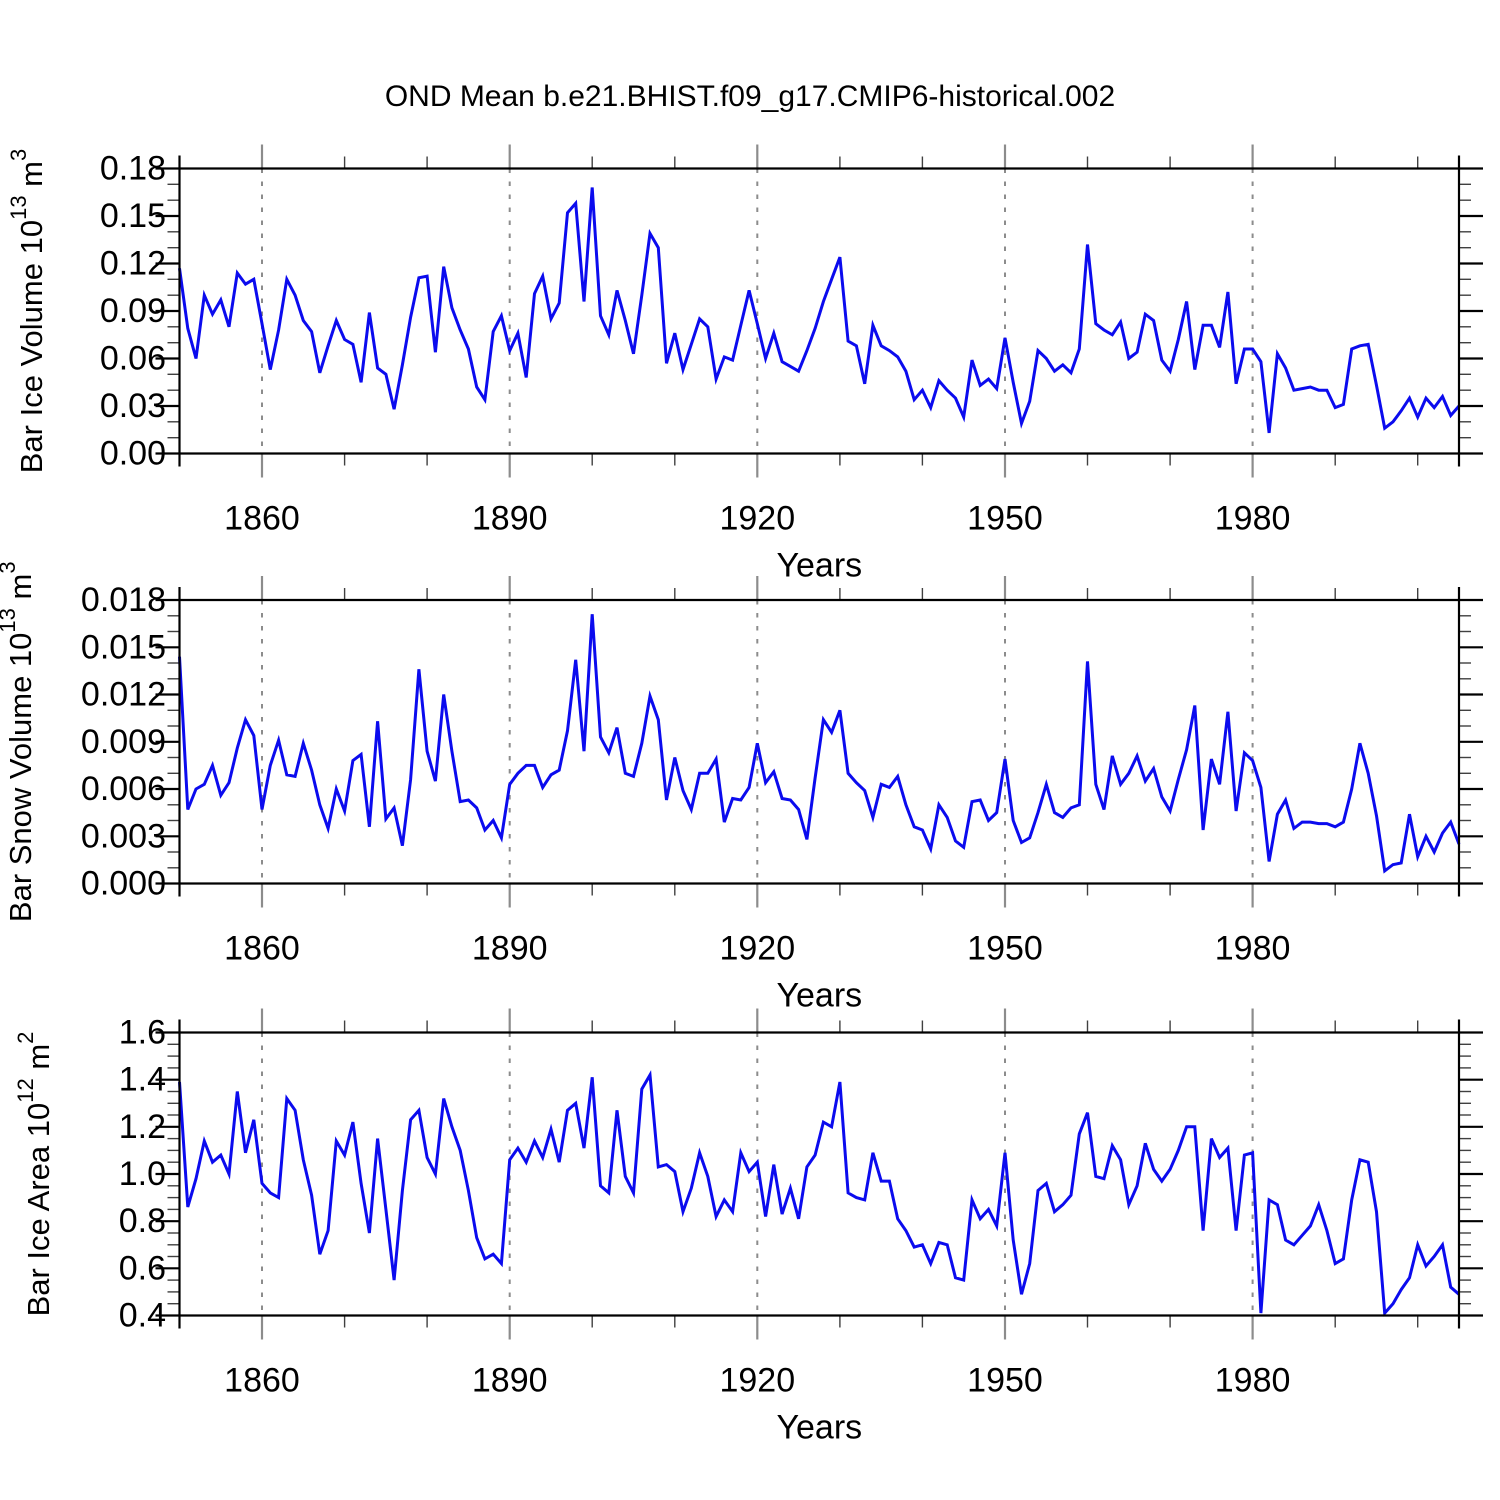 This screenshot has width=1500, height=1500. What do you see at coordinates (142, 1221) in the screenshot?
I see `y-tick-label: 0.8` at bounding box center [142, 1221].